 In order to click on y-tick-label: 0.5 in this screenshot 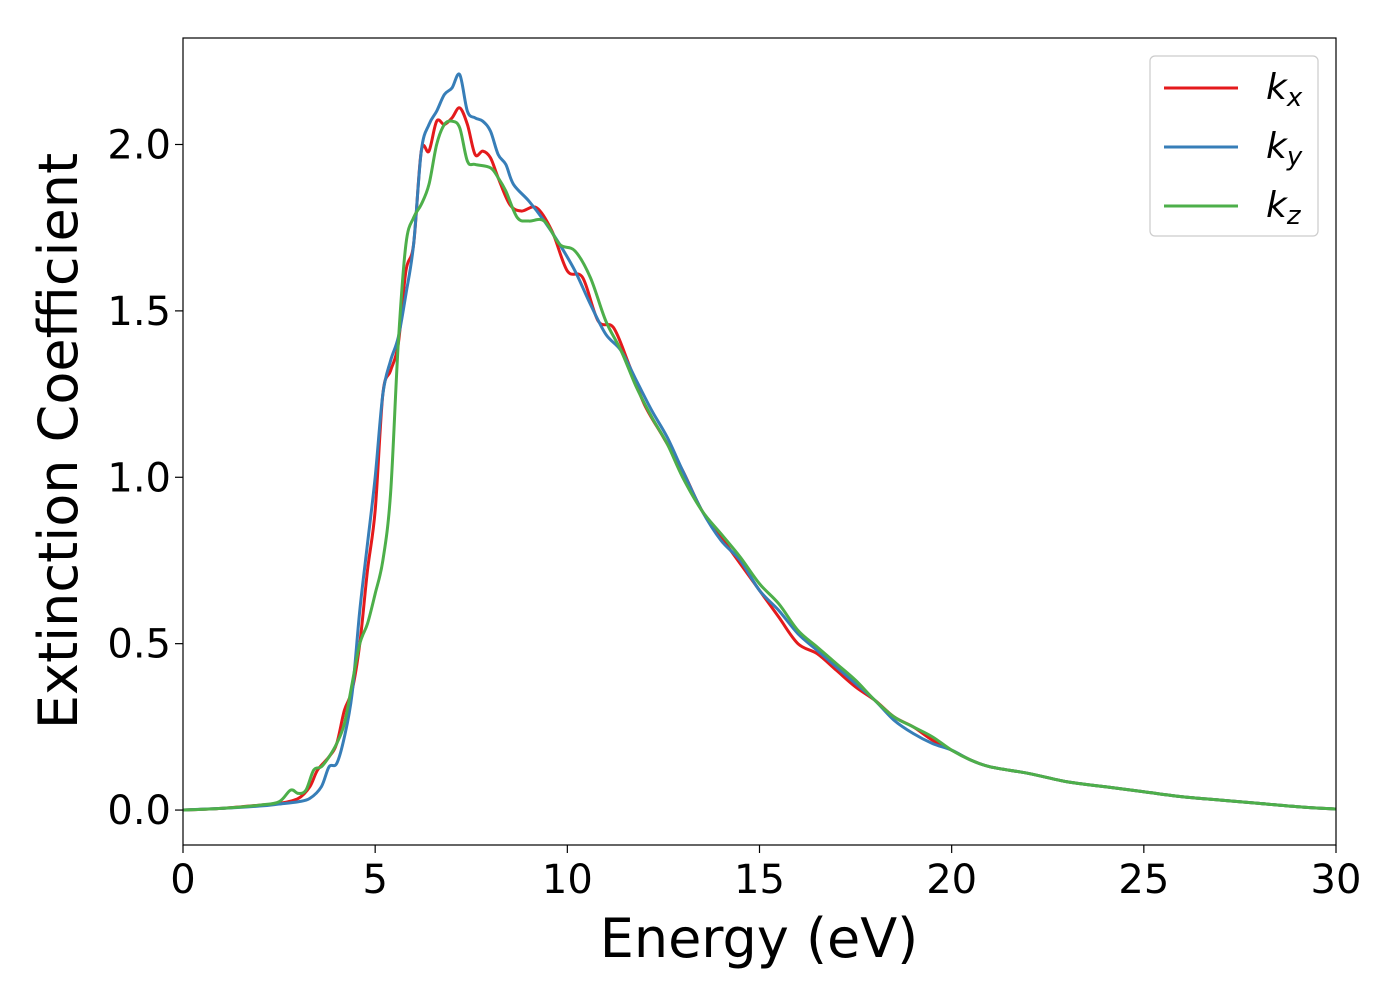, I will do `click(139, 645)`.